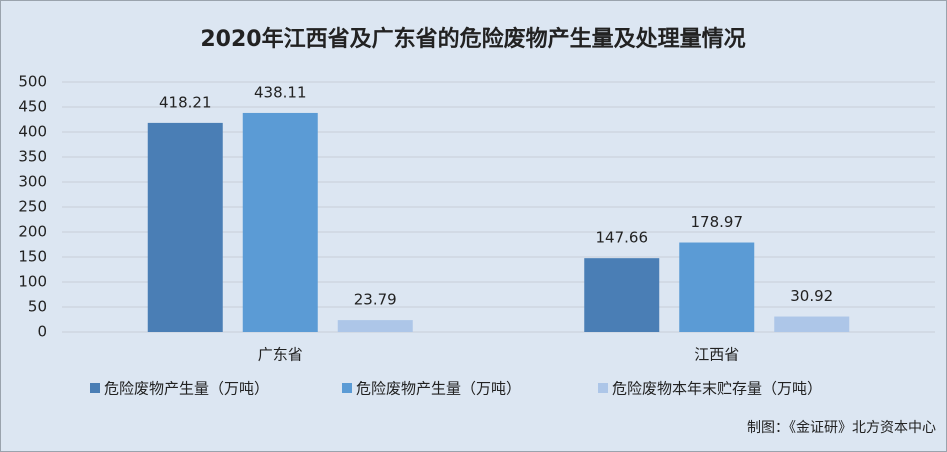  I want to click on x-tick-label: 江西省, so click(716, 355).